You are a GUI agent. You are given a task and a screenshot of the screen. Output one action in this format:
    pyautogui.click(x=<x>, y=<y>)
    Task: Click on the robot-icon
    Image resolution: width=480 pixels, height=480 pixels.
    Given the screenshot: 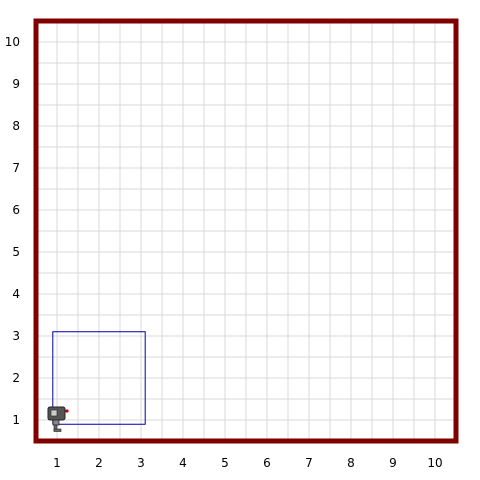 What is the action you would take?
    pyautogui.click(x=58, y=419)
    